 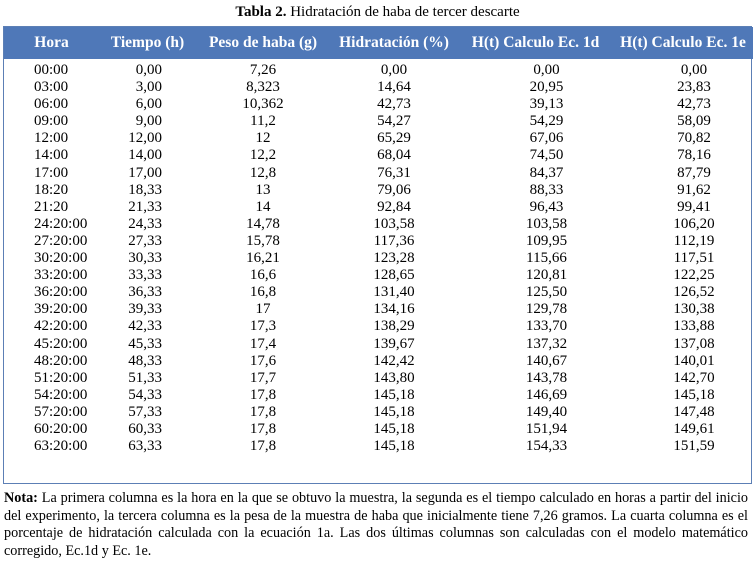 I want to click on table-row: 57:20:00 57,33 17,8 145,18 149,40 147,48, so click(x=378, y=412).